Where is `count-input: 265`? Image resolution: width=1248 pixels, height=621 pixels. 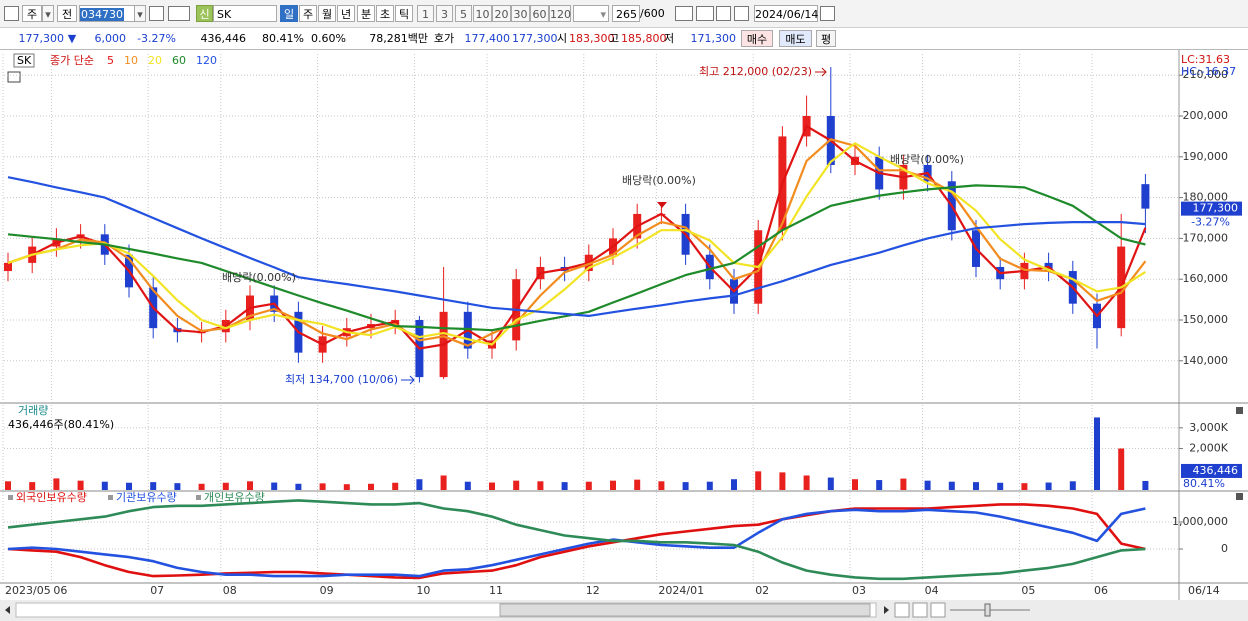
count-input: 265 is located at coordinates (626, 13).